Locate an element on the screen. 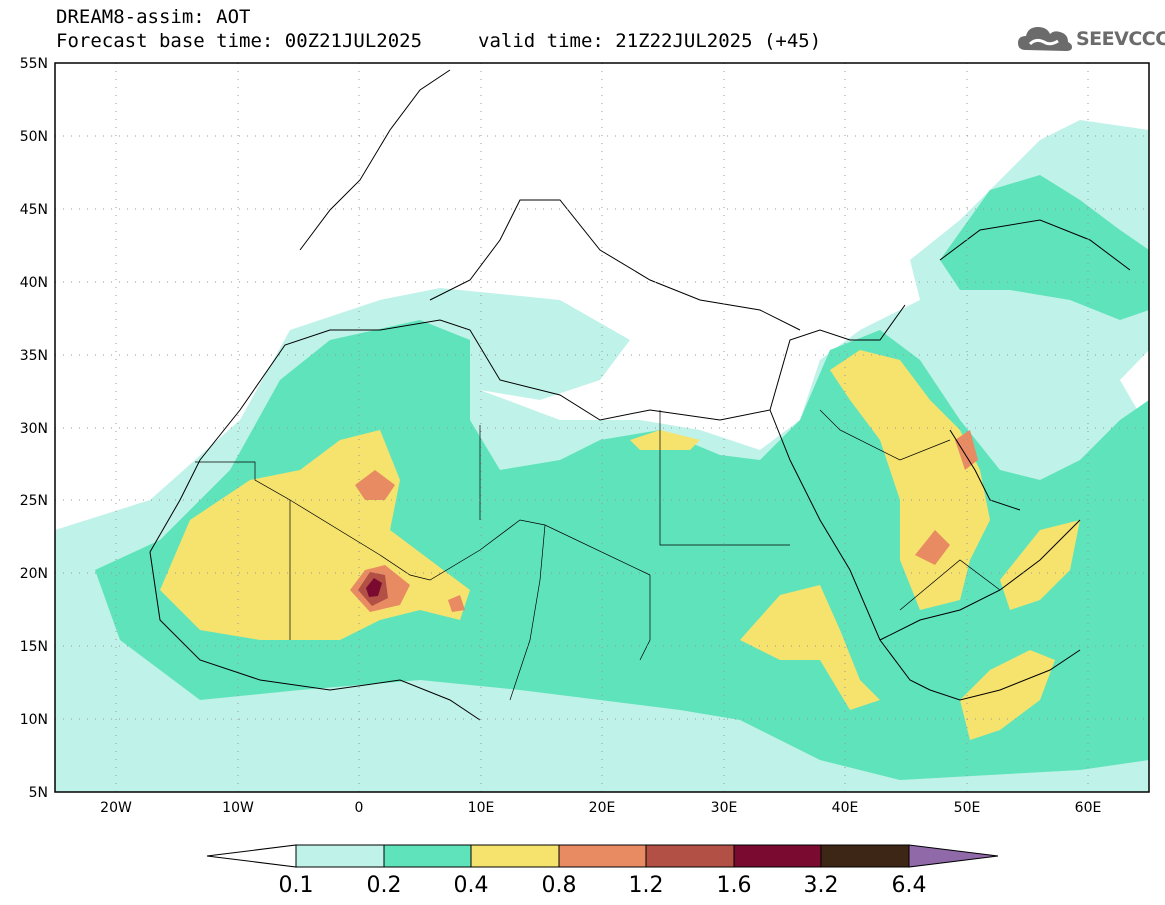 Image resolution: width=1165 pixels, height=905 pixels. lon-tick: 50E is located at coordinates (967, 808).